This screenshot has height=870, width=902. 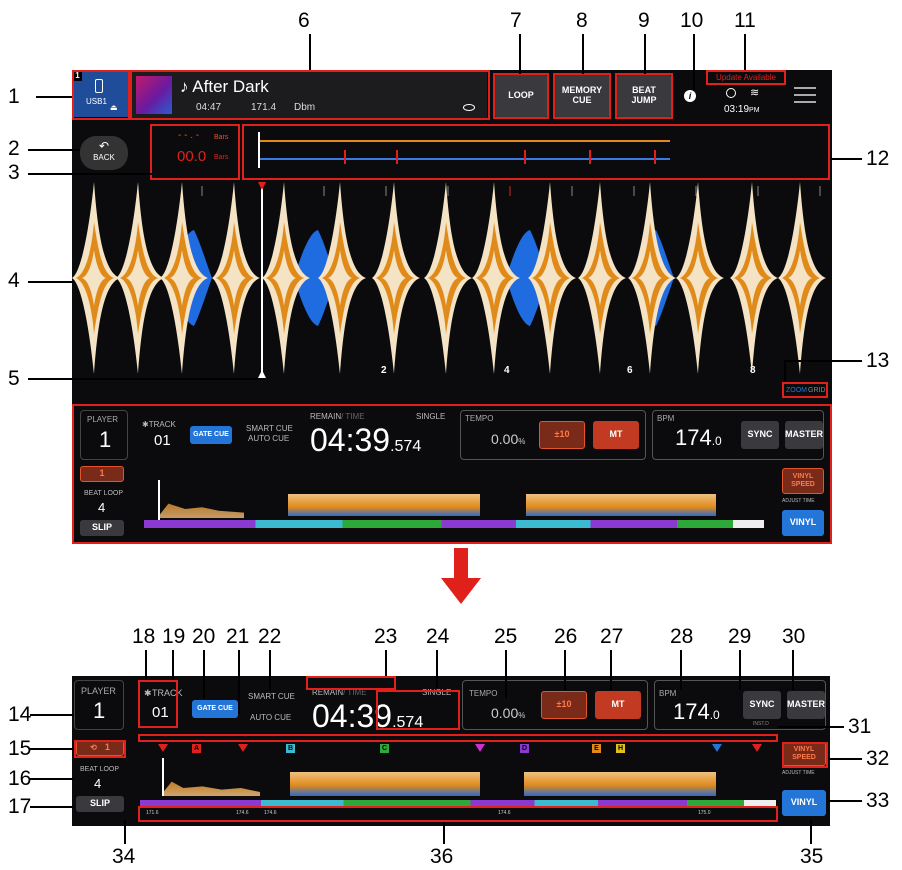 I want to click on beat-jump-button: BEAT JUMP, so click(x=644, y=96).